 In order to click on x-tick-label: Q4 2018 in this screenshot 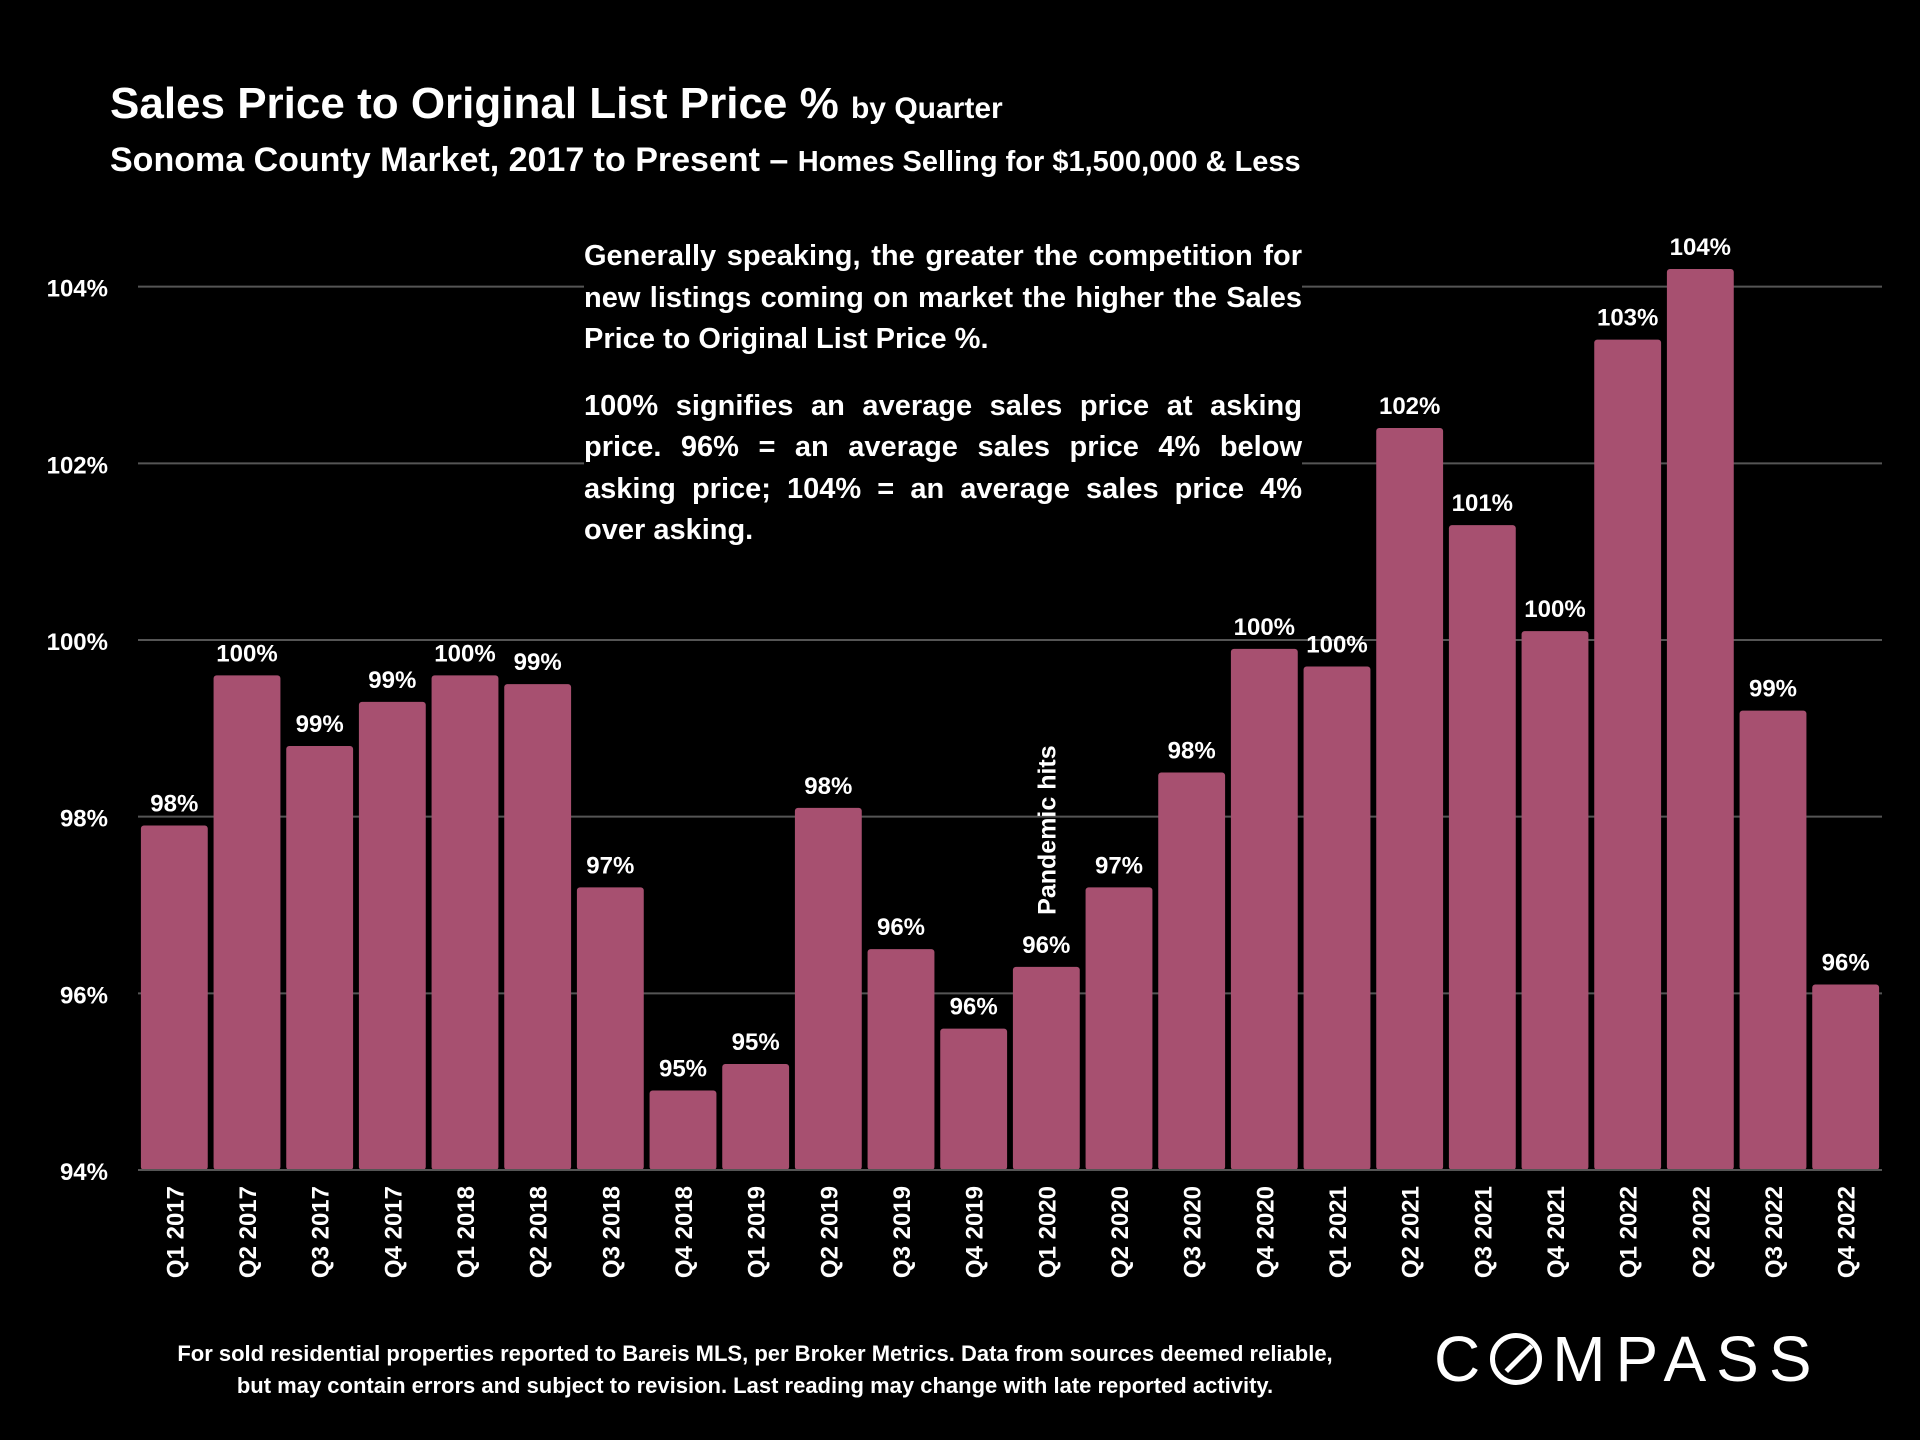, I will do `click(684, 1232)`.